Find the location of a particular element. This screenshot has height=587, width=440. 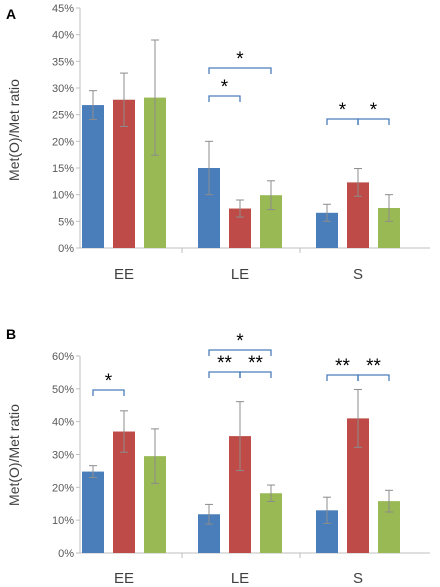

y-tick-label: 15% is located at coordinates (63, 169).